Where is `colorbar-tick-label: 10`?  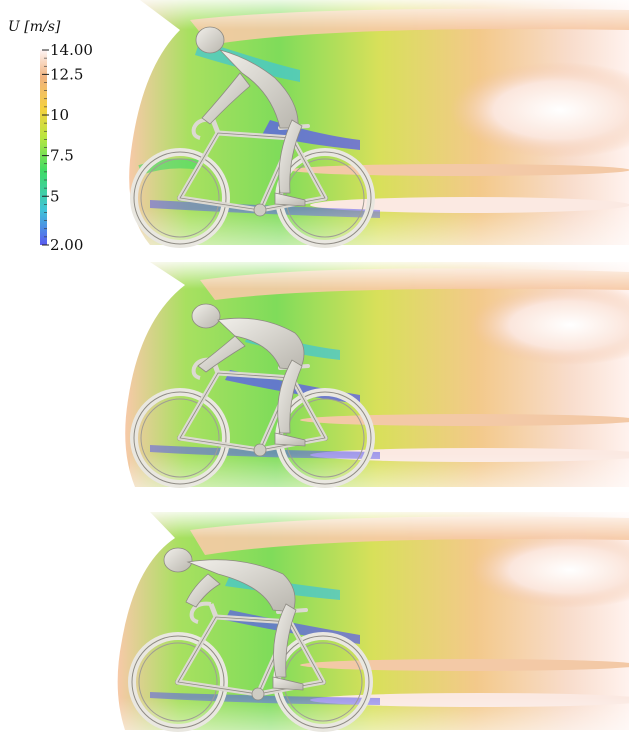 colorbar-tick-label: 10 is located at coordinates (59, 115).